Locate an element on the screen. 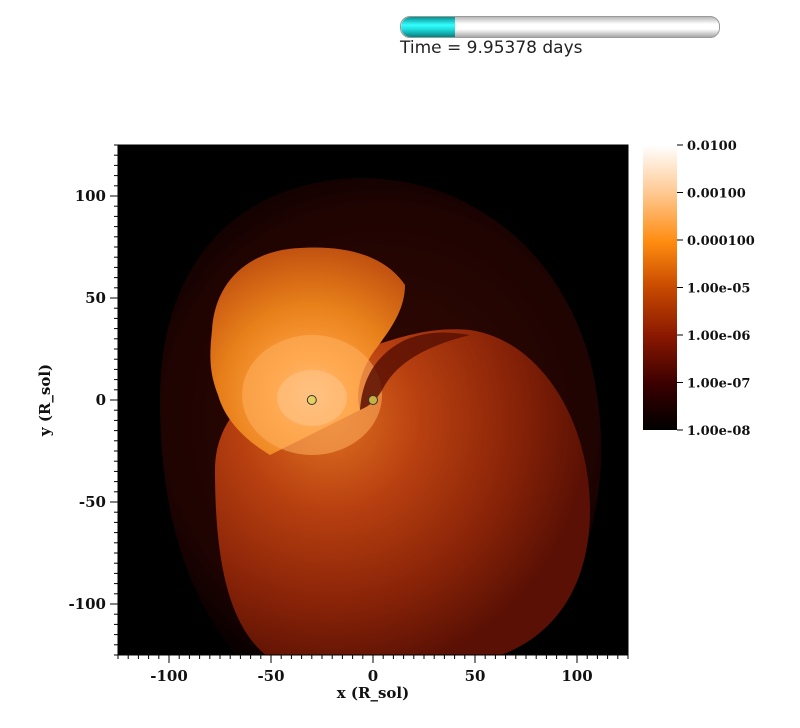 This screenshot has width=800, height=728. colorbar-tick-label: 0.0100 is located at coordinates (712, 146).